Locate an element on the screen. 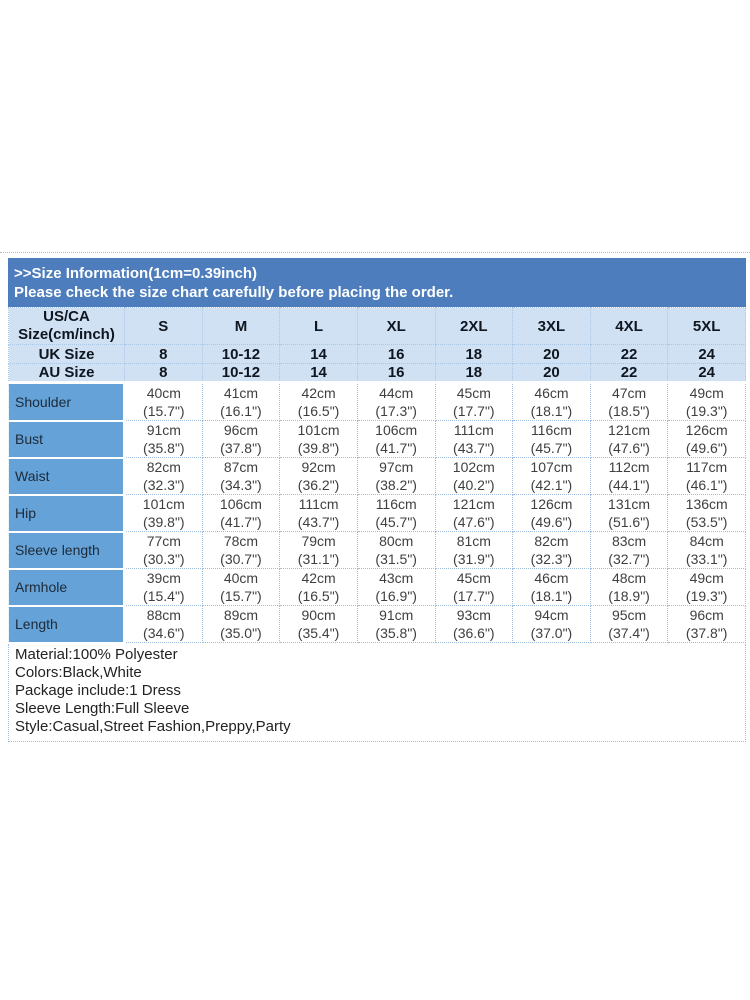 The image size is (750, 1000). inch-value: (49.6") is located at coordinates (551, 522).